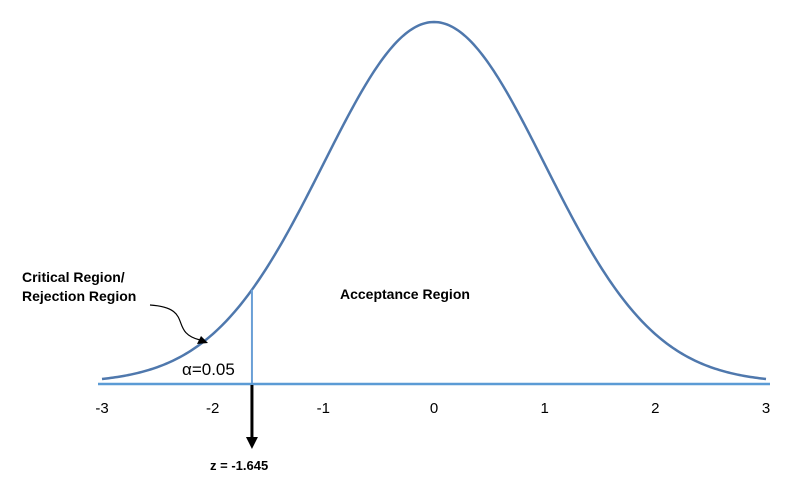 This screenshot has width=800, height=489. What do you see at coordinates (323, 408) in the screenshot?
I see `x-tick-label: -1` at bounding box center [323, 408].